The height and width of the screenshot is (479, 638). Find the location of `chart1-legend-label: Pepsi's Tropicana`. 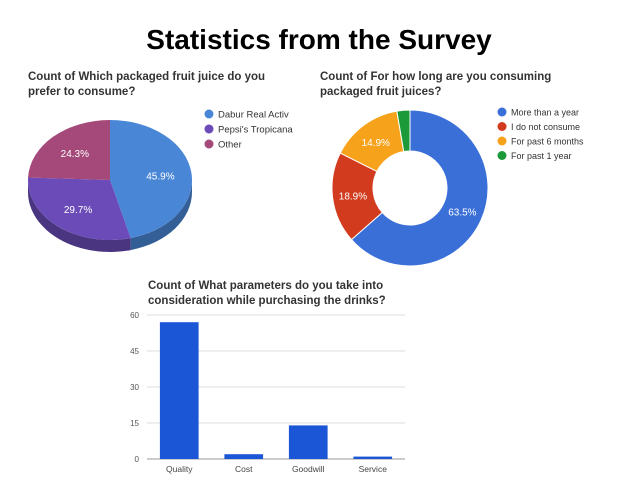

chart1-legend-label: Pepsi's Tropicana is located at coordinates (255, 130).